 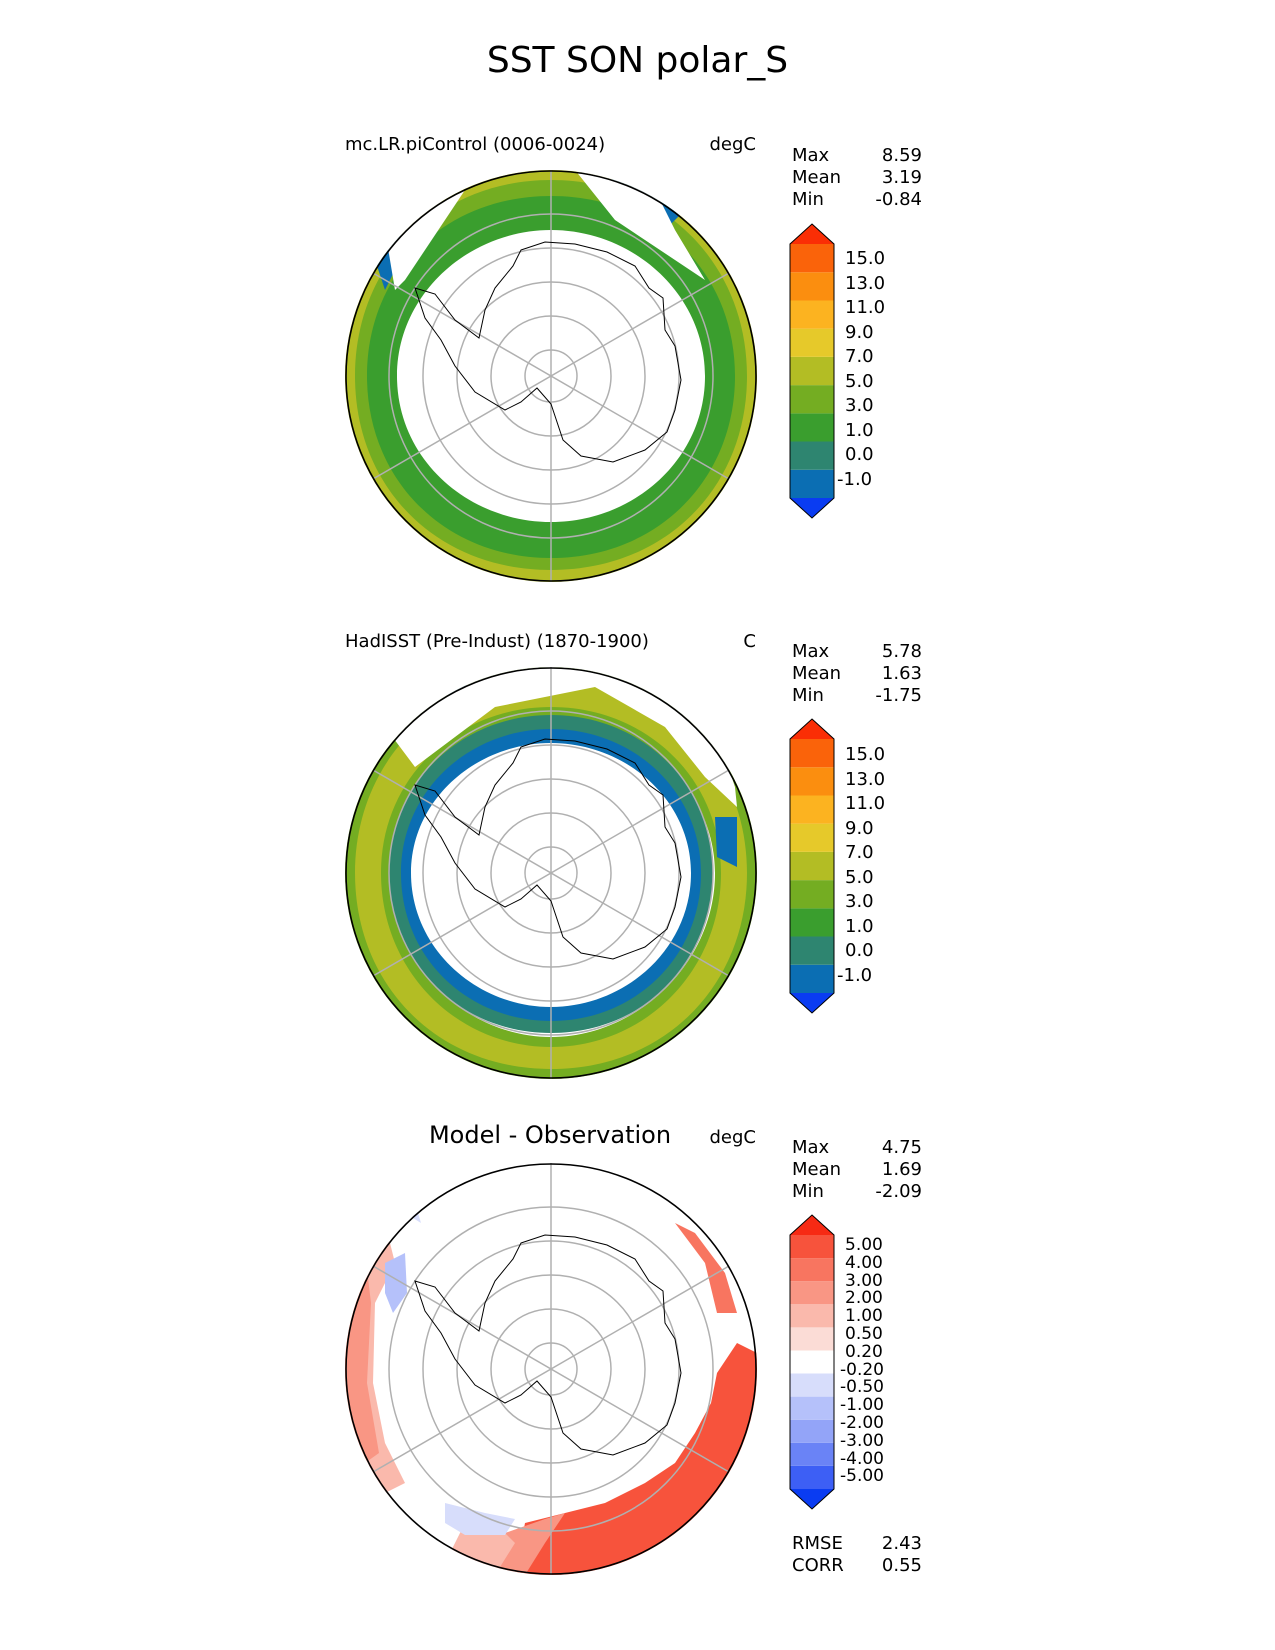 What do you see at coordinates (859, 405) in the screenshot?
I see `model-colorbar-tick: 3.0` at bounding box center [859, 405].